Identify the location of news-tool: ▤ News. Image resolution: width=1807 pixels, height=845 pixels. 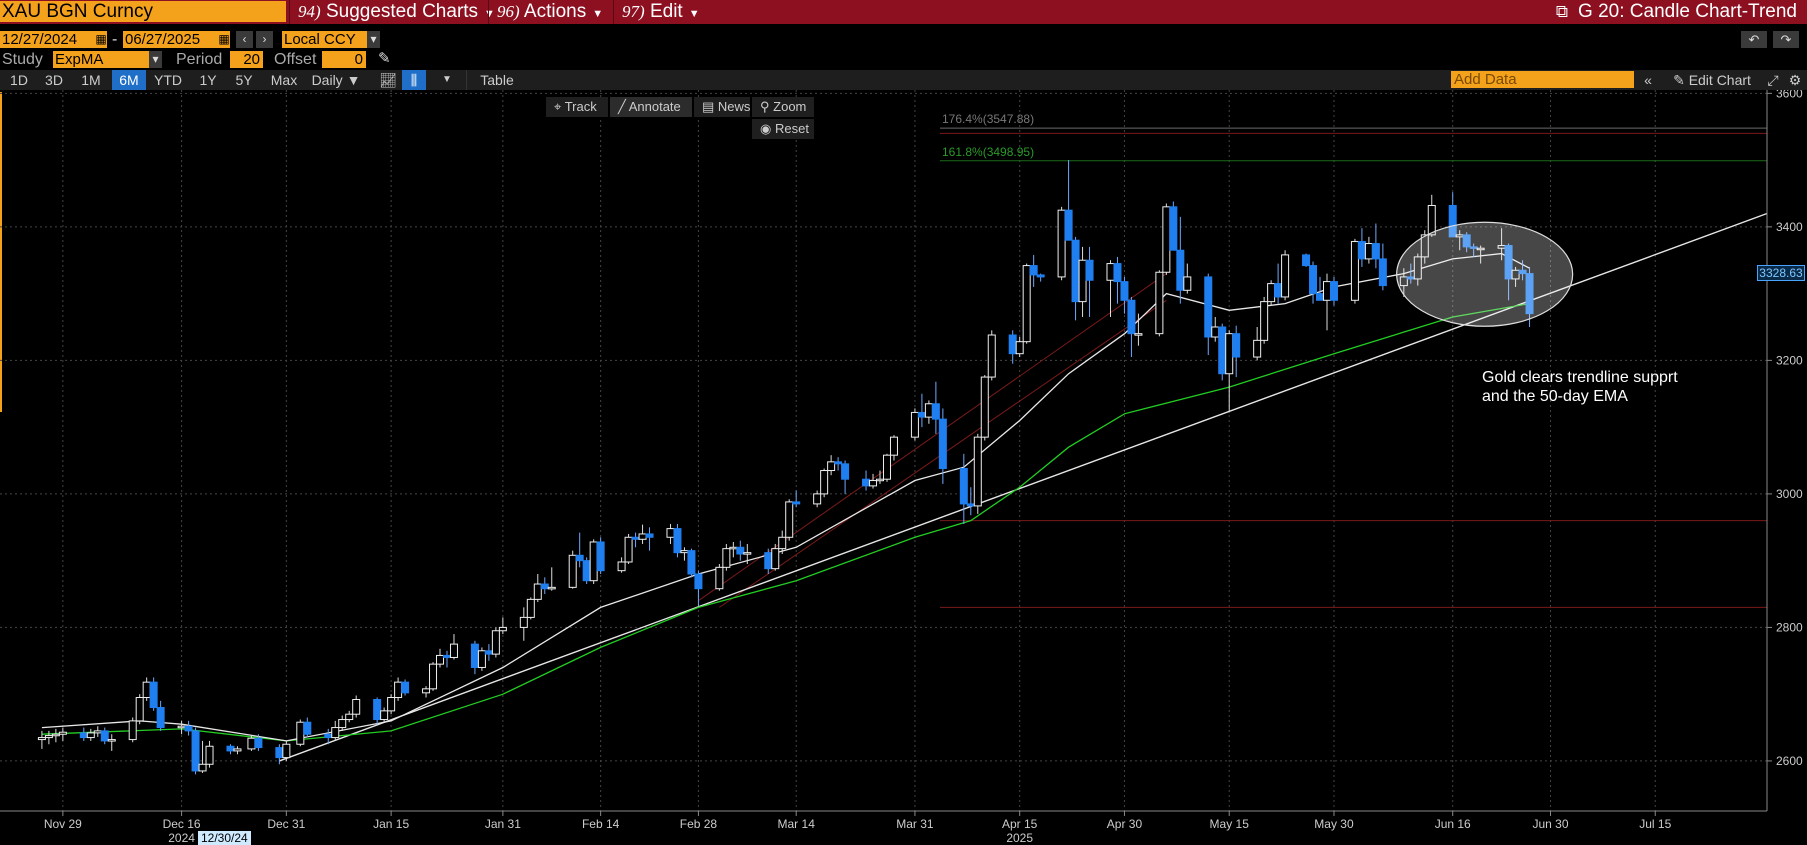
(722, 107).